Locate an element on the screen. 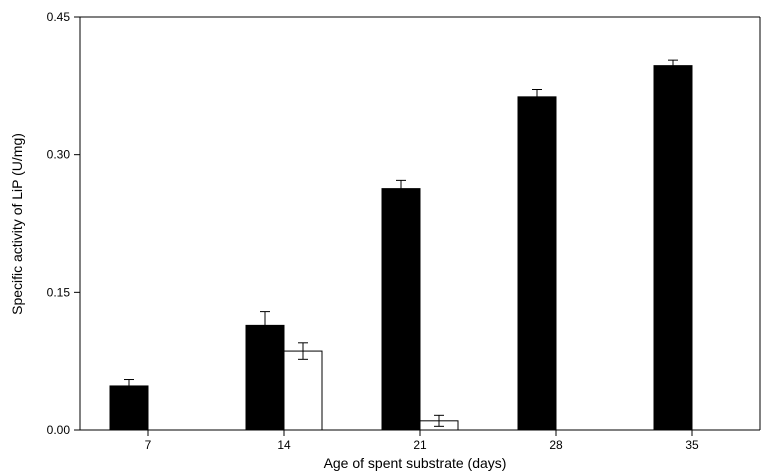  x-ticks-group: 7 14 21 28 35 is located at coordinates (422, 441).